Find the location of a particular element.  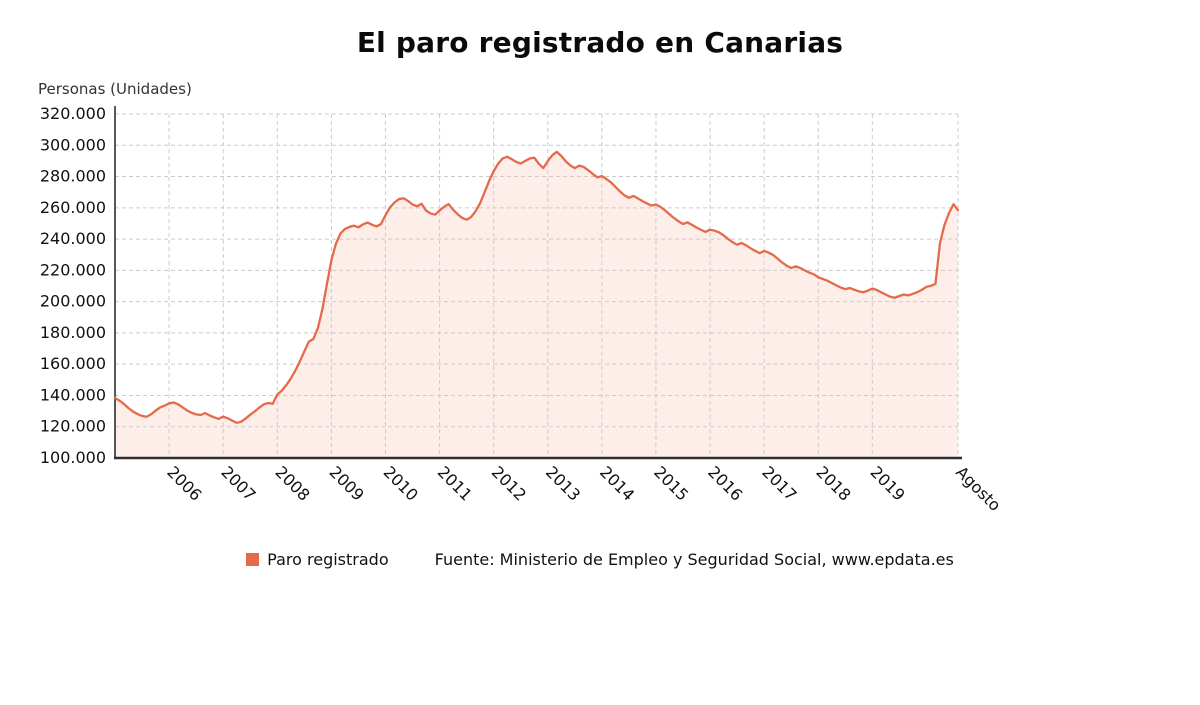

x-tick-label: 2016 is located at coordinates (725, 483).